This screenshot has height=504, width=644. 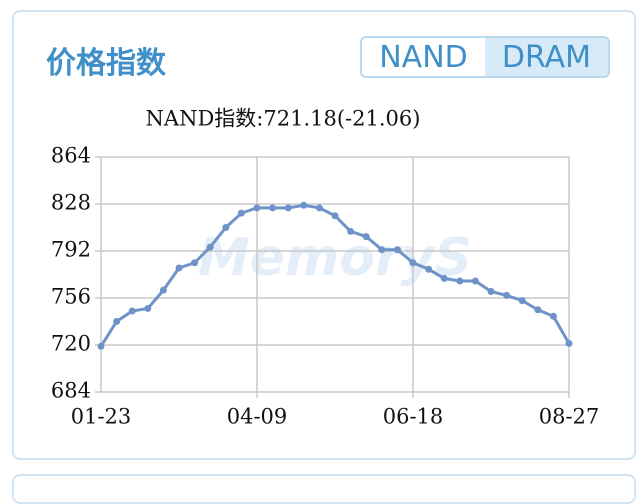 I want to click on header-title: 价格指数, so click(x=106, y=63).